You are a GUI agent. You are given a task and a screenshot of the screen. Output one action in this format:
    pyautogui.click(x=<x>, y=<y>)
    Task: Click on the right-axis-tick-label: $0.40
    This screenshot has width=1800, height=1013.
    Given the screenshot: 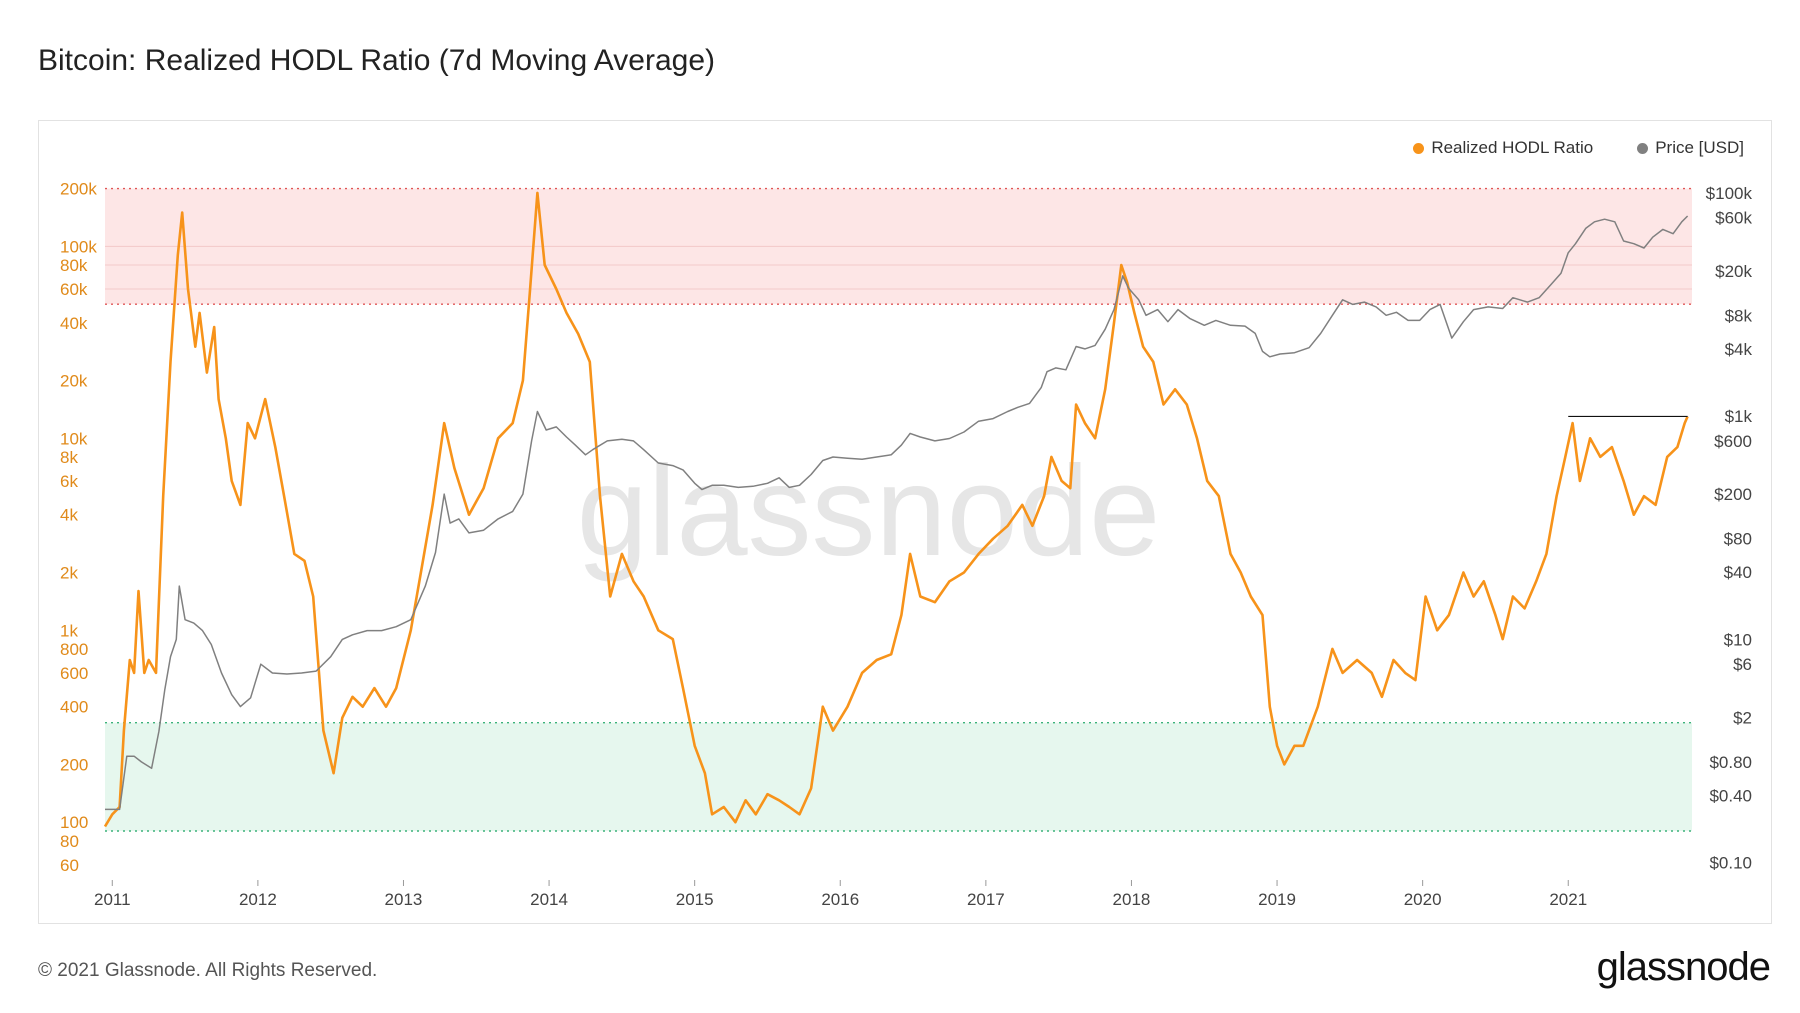 What is the action you would take?
    pyautogui.click(x=1730, y=795)
    